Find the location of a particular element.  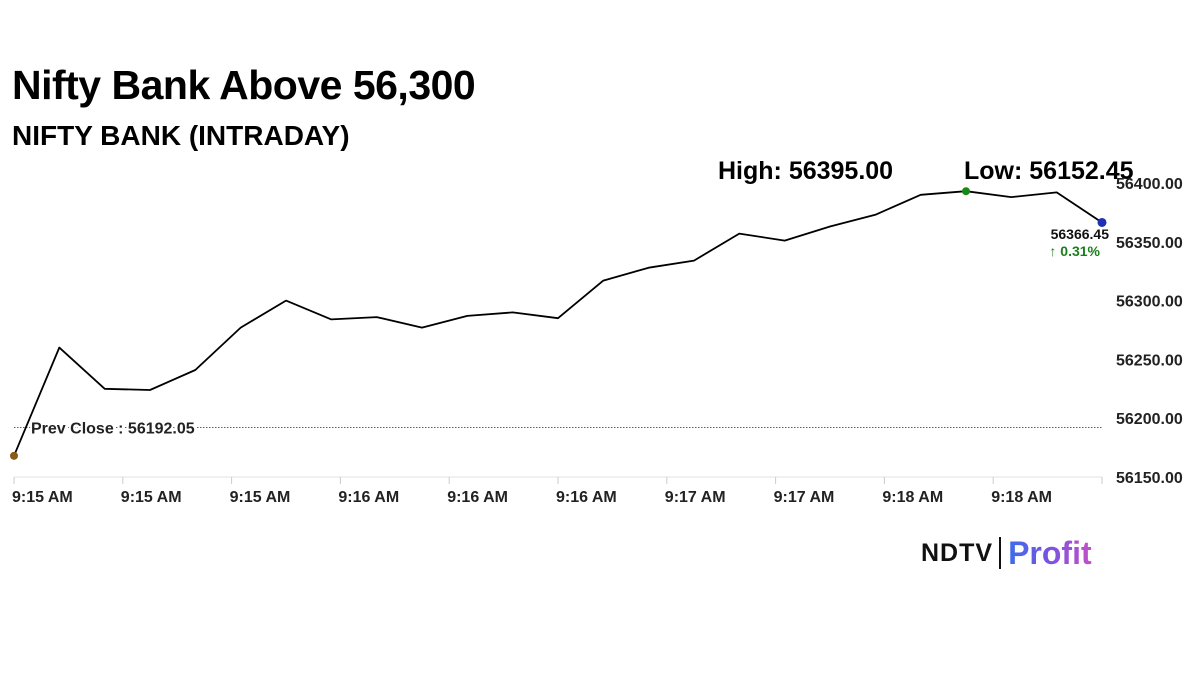

chart-title: NIFTY BANK (INTRADAY) is located at coordinates (181, 135).